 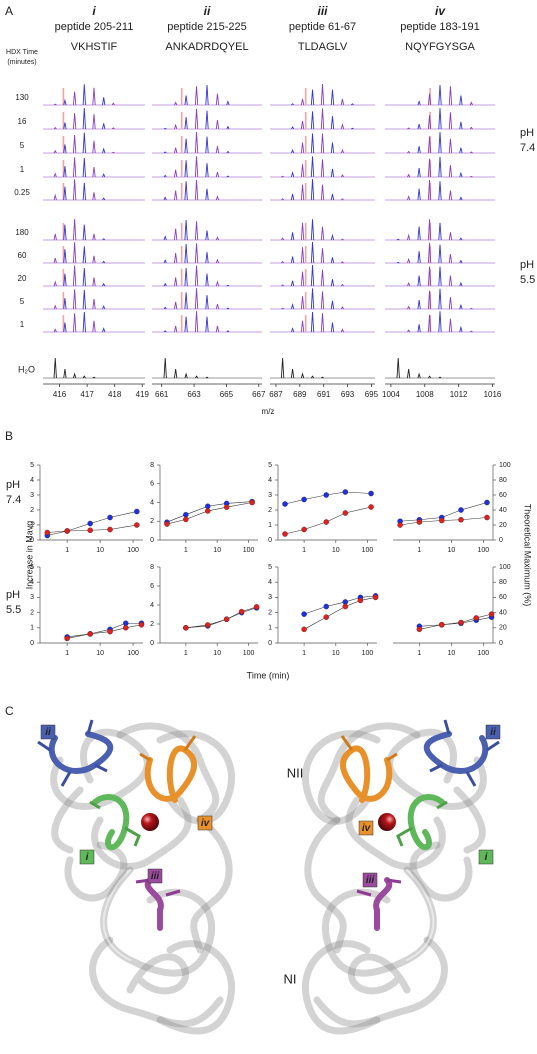 I want to click on y-tick-label: 20, so click(x=503, y=628).